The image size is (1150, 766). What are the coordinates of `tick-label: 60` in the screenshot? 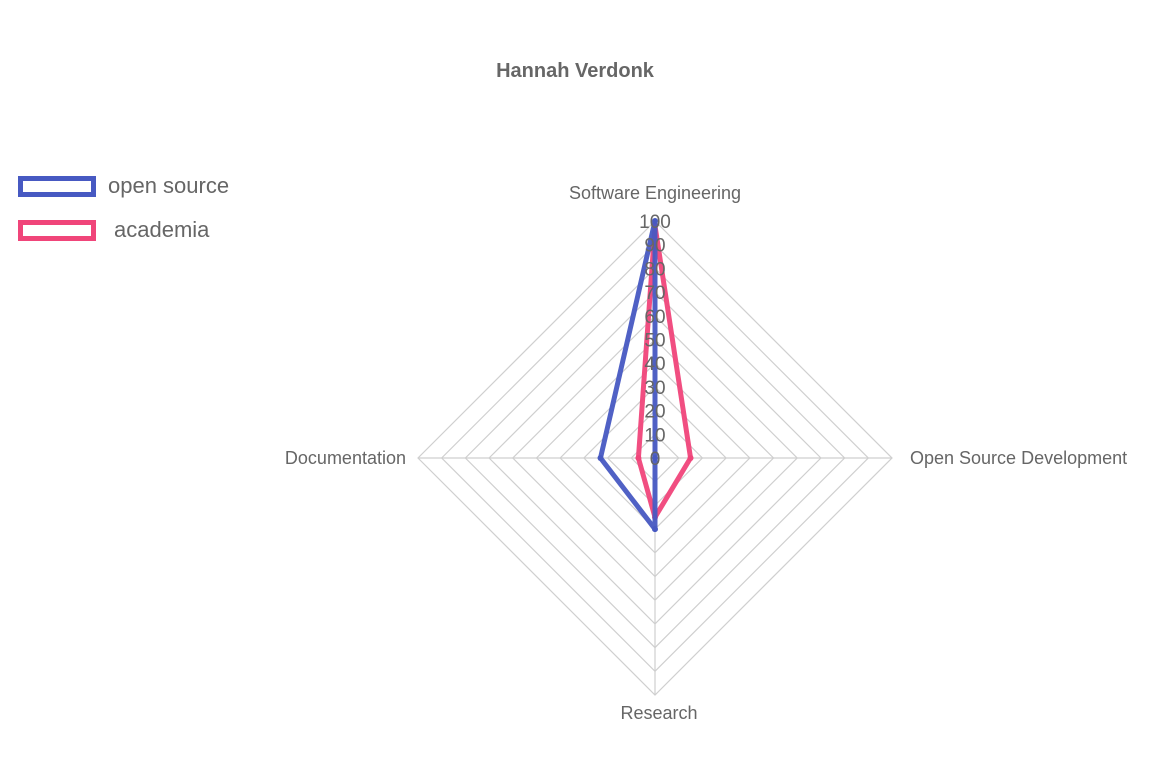 It's located at (654, 317).